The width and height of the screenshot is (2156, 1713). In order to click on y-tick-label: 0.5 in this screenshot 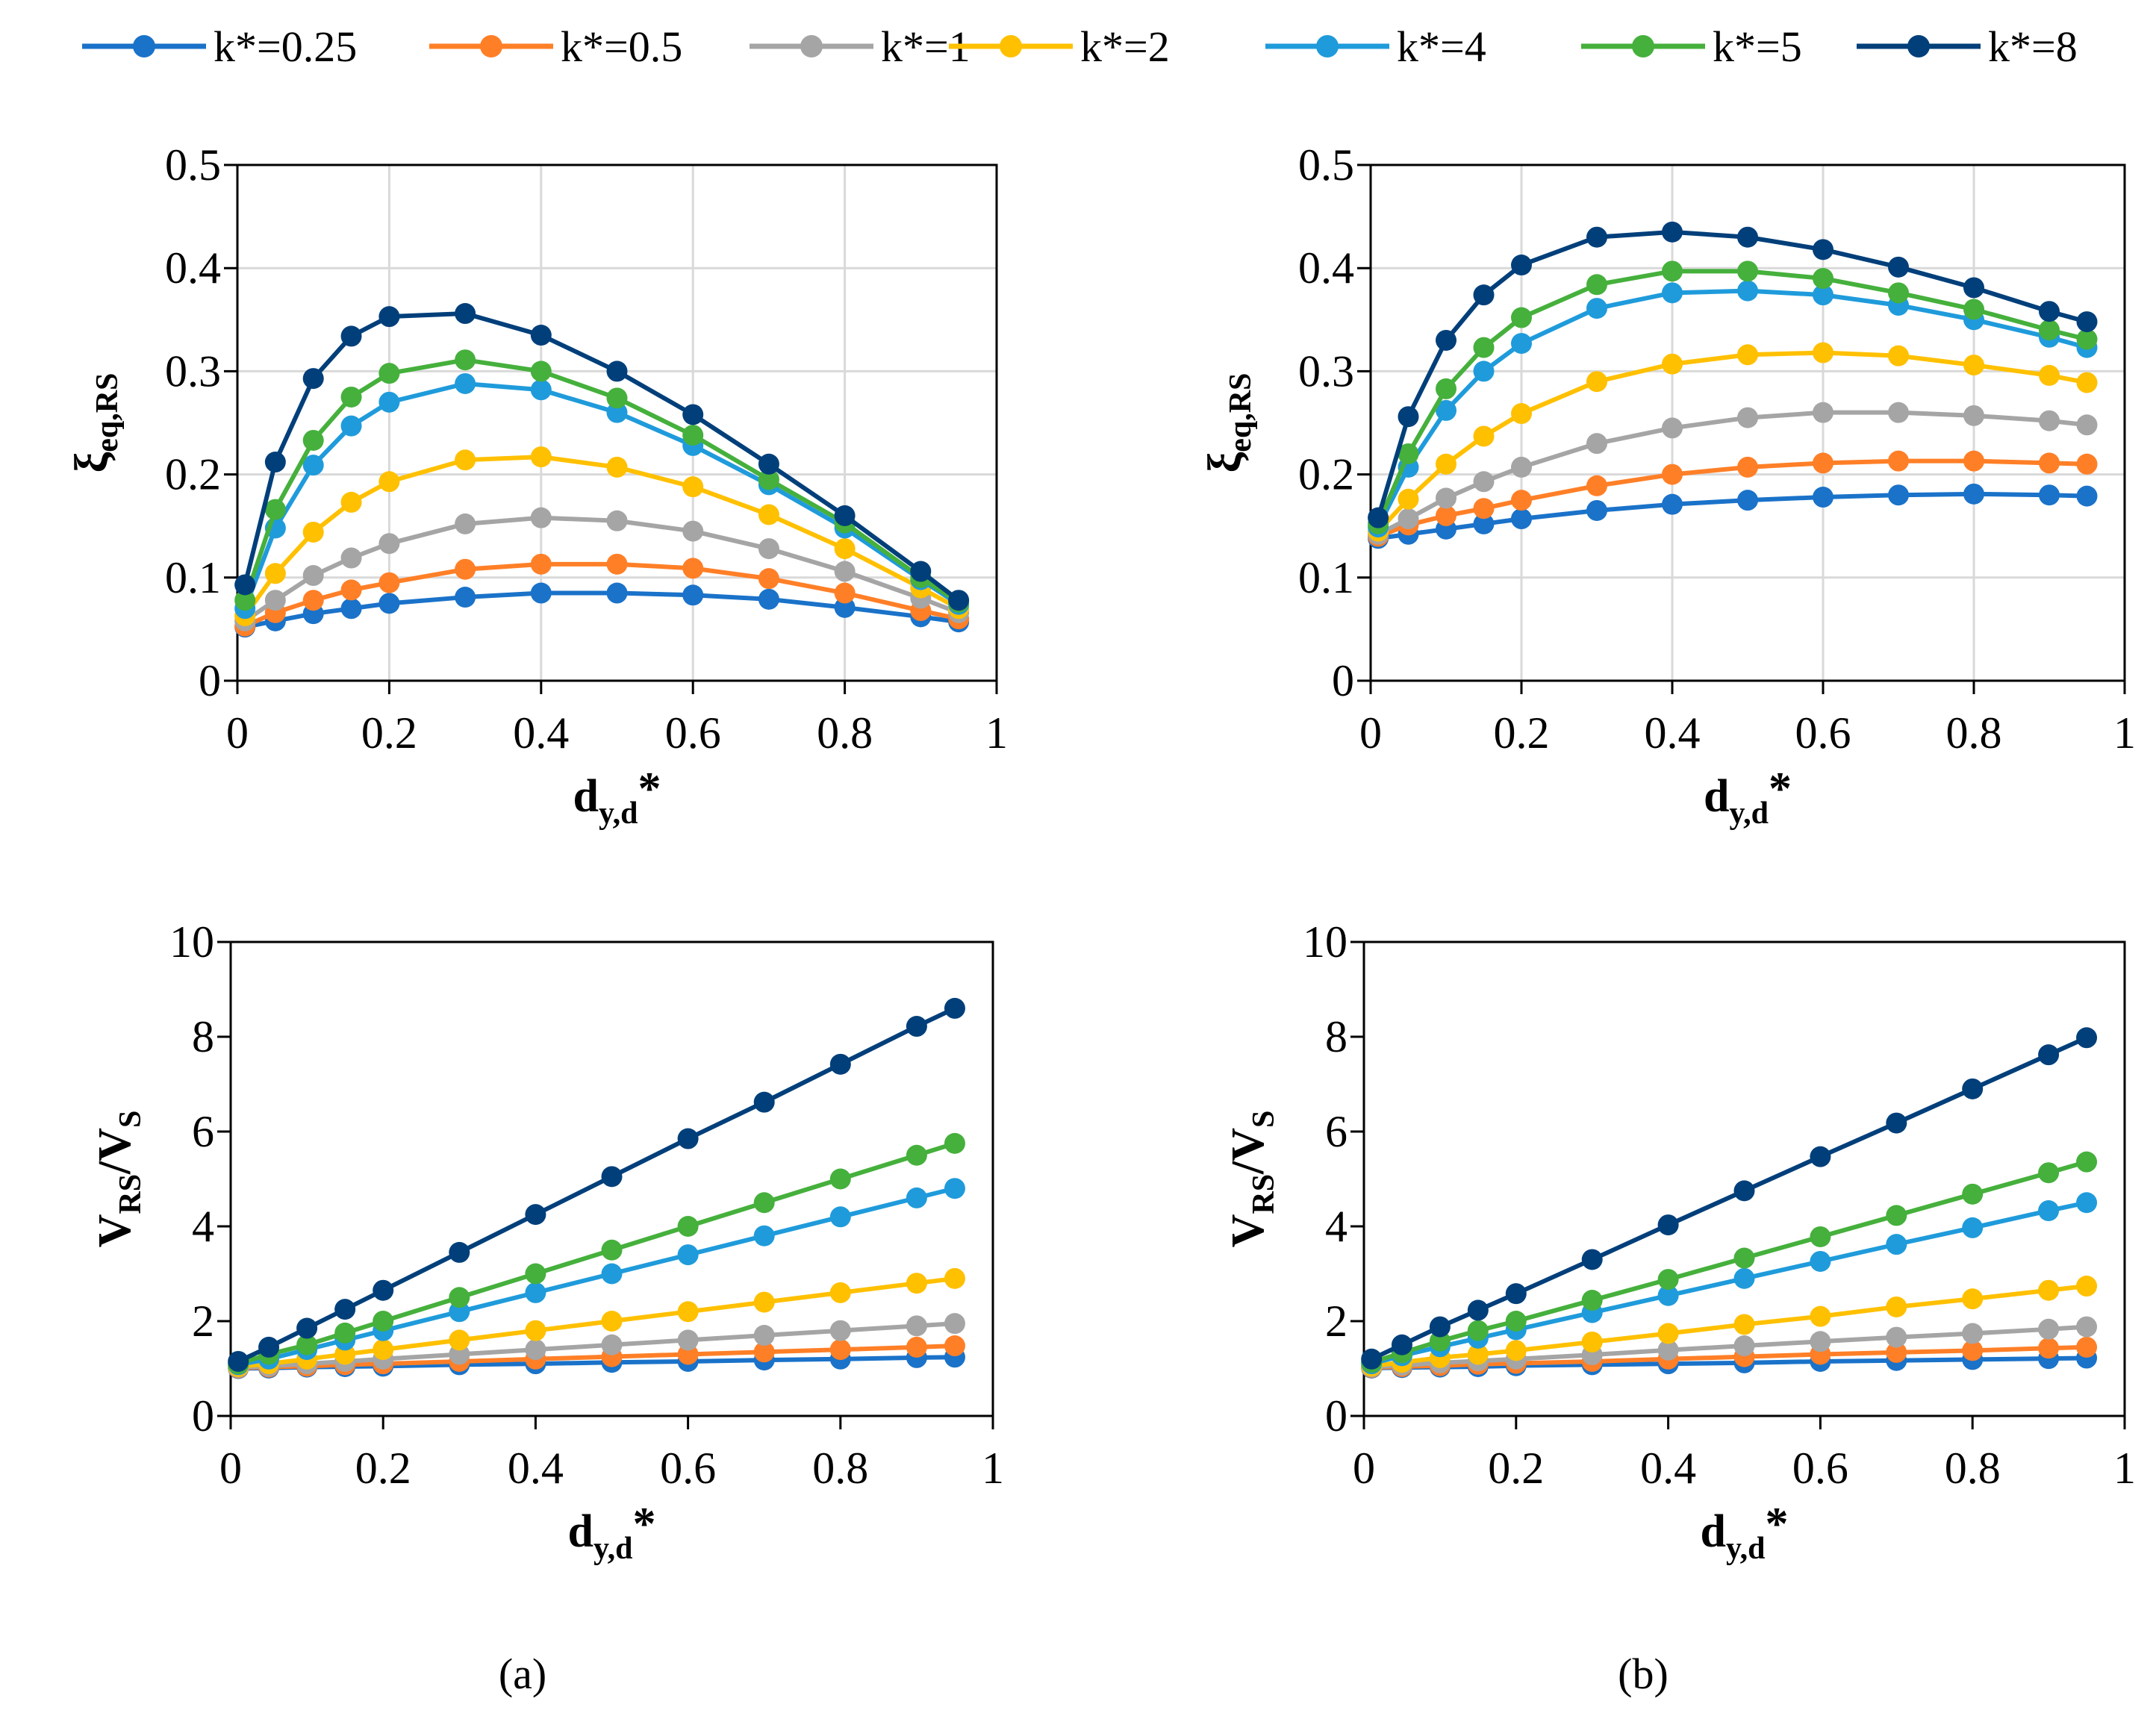, I will do `click(193, 165)`.